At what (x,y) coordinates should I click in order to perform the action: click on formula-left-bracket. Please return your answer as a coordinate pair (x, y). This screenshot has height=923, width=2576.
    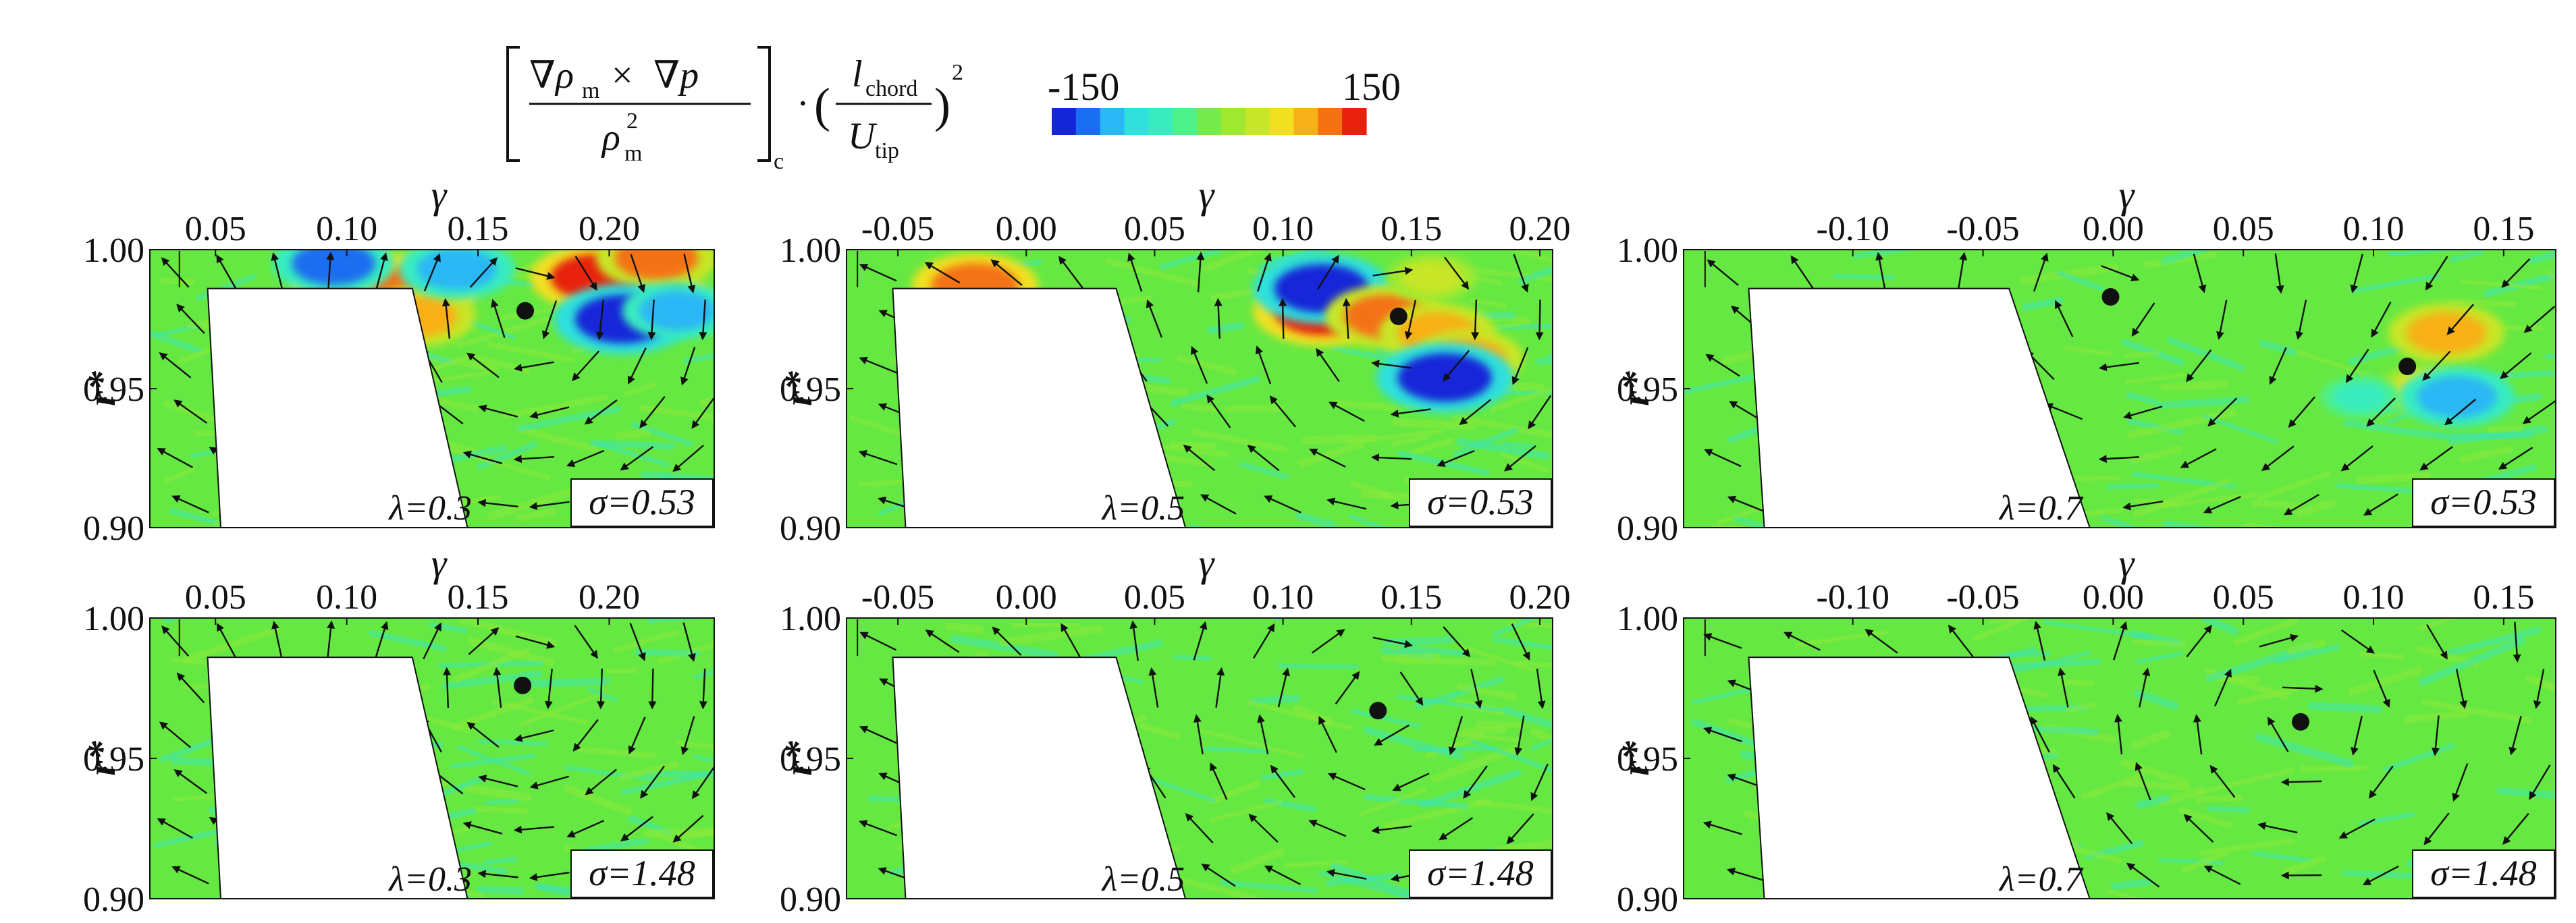
    Looking at the image, I should click on (513, 104).